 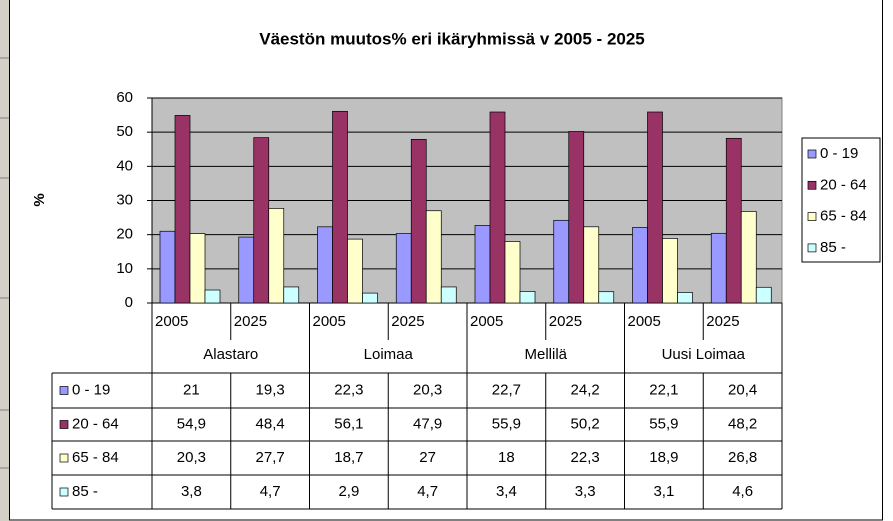 What do you see at coordinates (348, 423) in the screenshot?
I see `table-cell: 56,1` at bounding box center [348, 423].